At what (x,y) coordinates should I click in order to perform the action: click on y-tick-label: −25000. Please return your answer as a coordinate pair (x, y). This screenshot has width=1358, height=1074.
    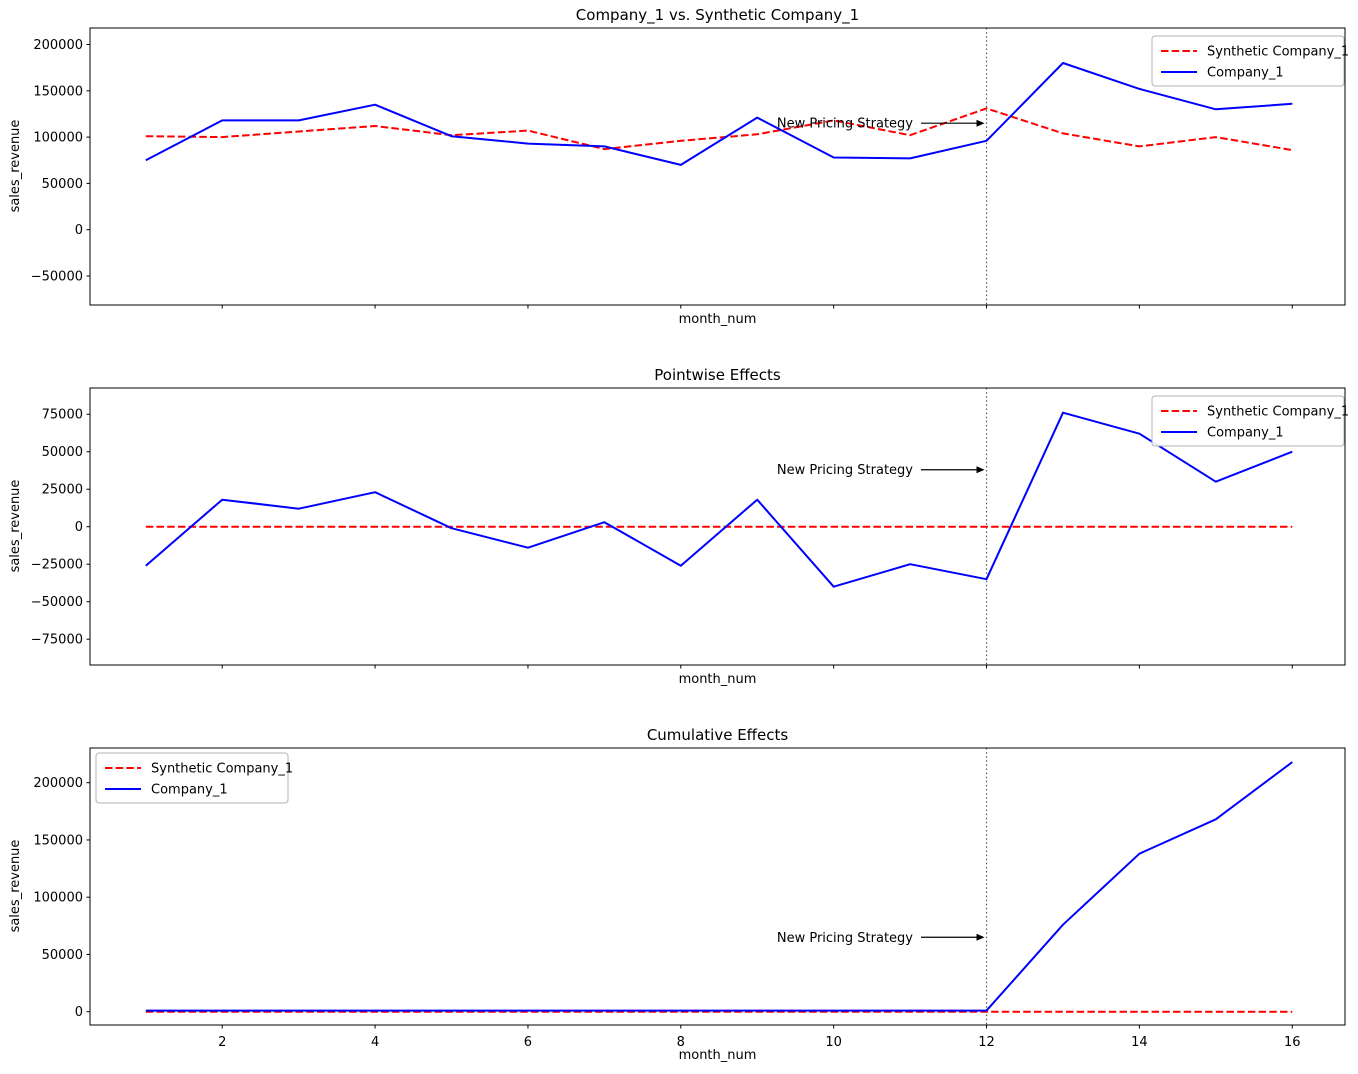
    Looking at the image, I should click on (57, 565).